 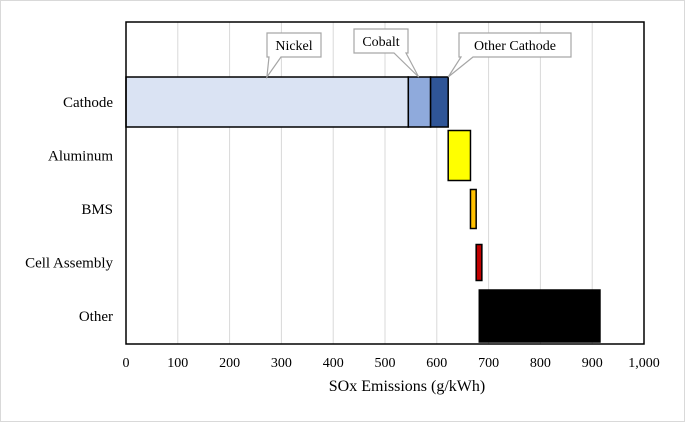 What do you see at coordinates (439, 102) in the screenshot?
I see `bar-other-cathode` at bounding box center [439, 102].